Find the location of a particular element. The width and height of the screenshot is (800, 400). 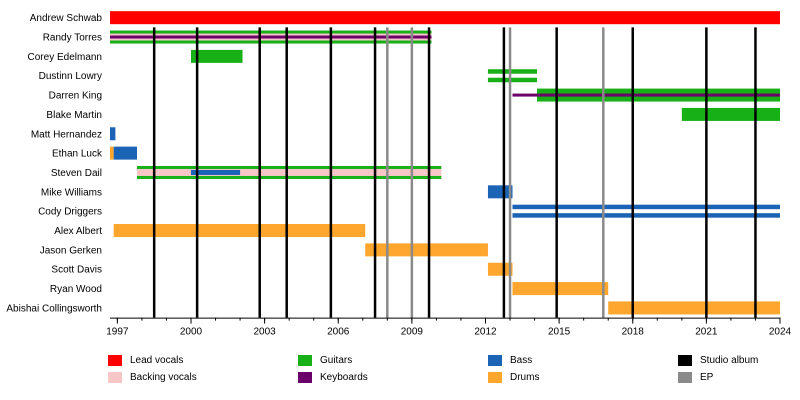

bar-ethan-luck-drums is located at coordinates (112, 153).